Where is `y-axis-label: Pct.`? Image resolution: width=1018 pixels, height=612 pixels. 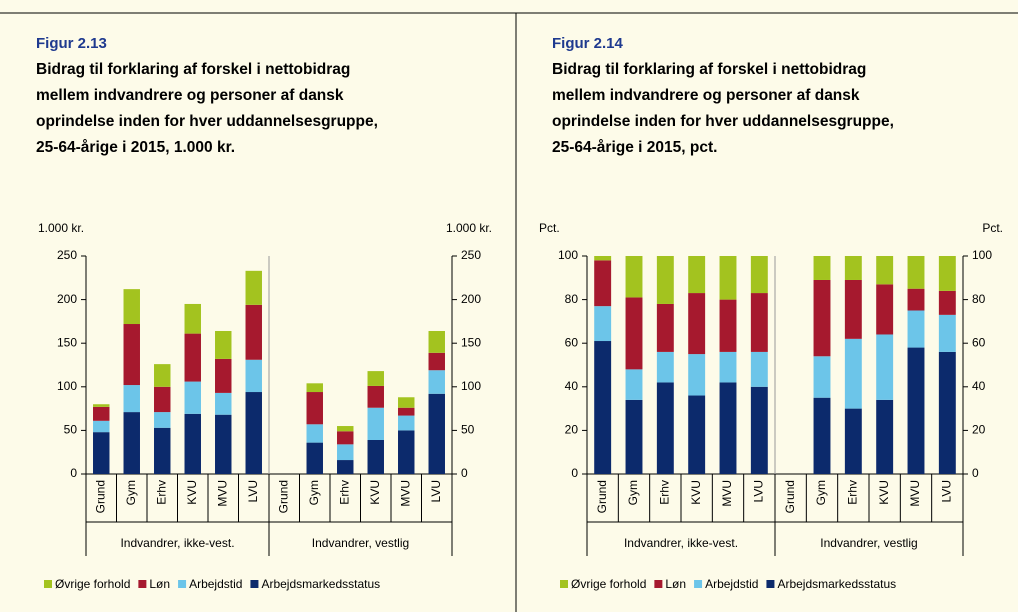 y-axis-label: Pct. is located at coordinates (549, 228).